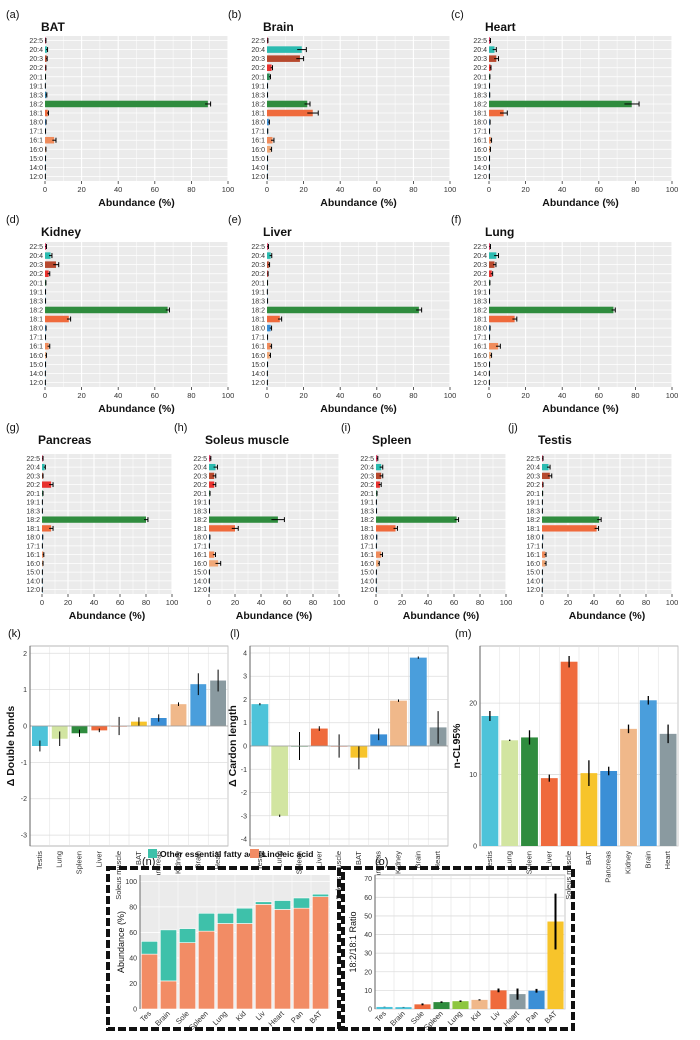  Describe the element at coordinates (368, 991) in the screenshot. I see `y-tick-label: 10` at that location.